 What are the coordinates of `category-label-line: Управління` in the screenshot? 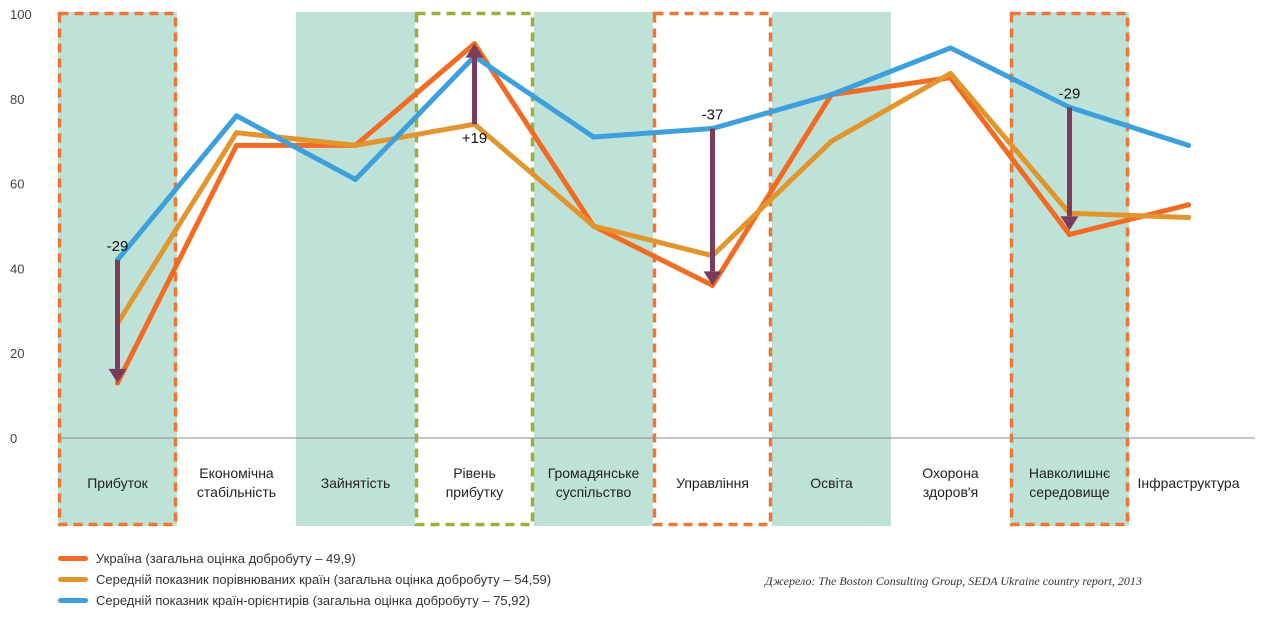 It's located at (712, 483).